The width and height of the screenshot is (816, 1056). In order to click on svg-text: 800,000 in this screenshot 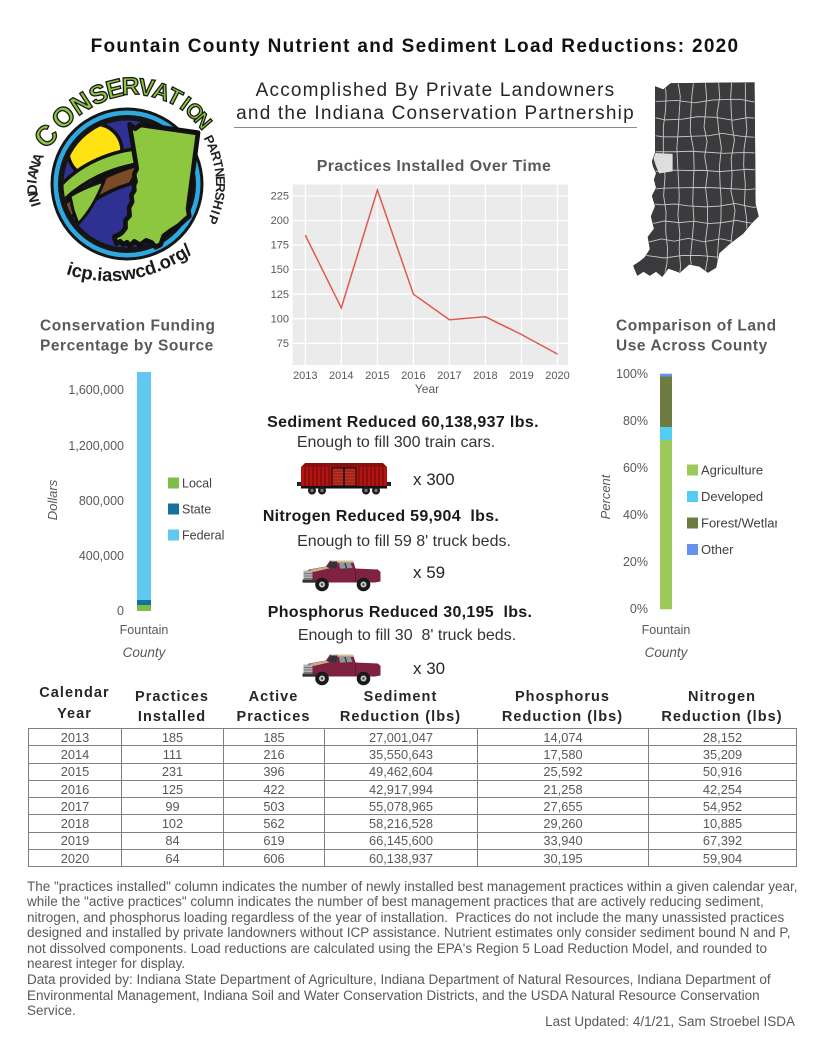, I will do `click(101, 501)`.